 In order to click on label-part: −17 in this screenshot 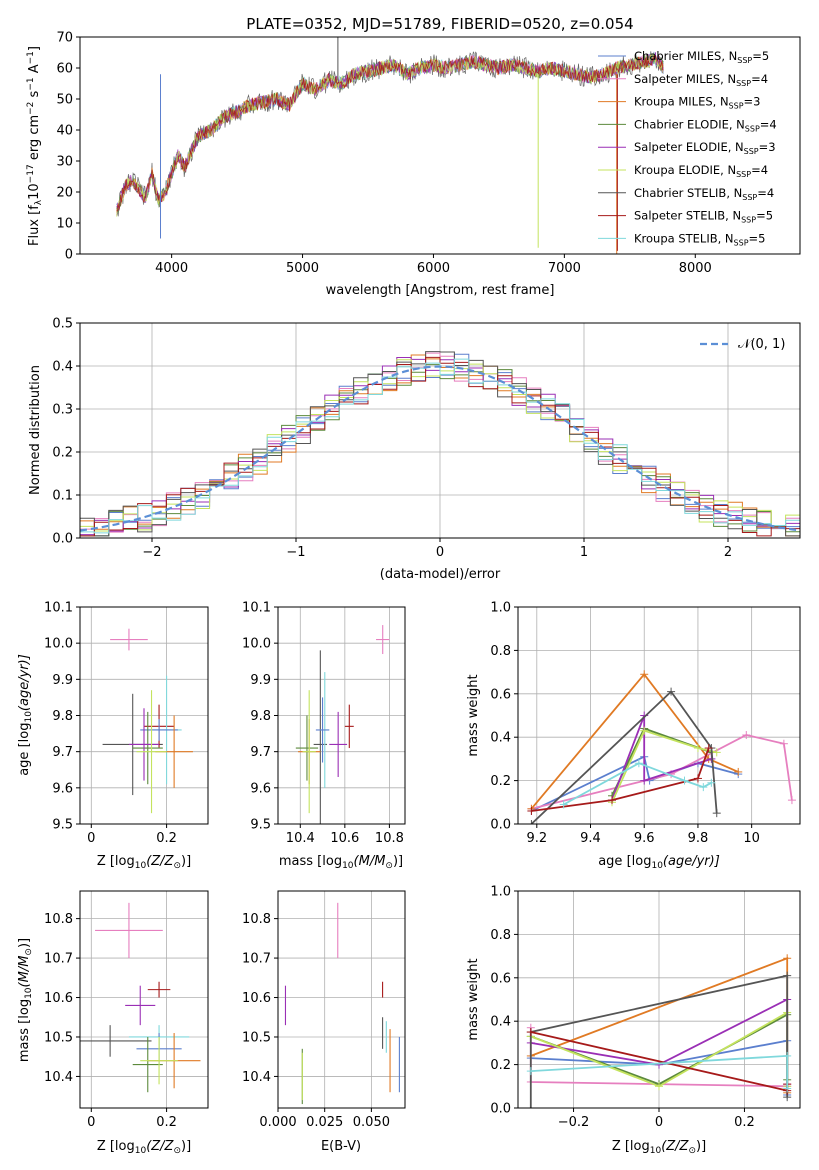, I will do `click(31, 173)`.